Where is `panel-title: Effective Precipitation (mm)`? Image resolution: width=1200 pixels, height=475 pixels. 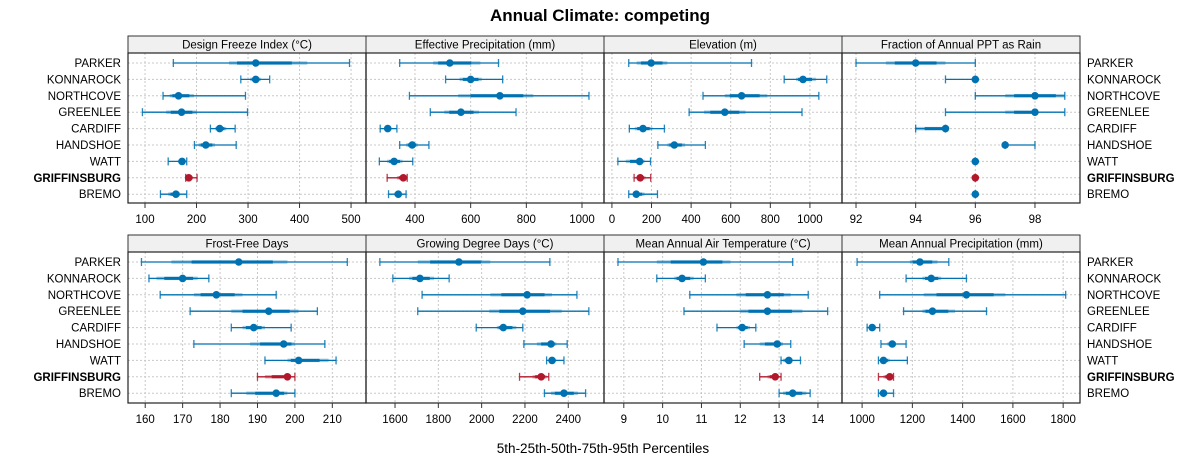
panel-title: Effective Precipitation (mm) is located at coordinates (485, 46).